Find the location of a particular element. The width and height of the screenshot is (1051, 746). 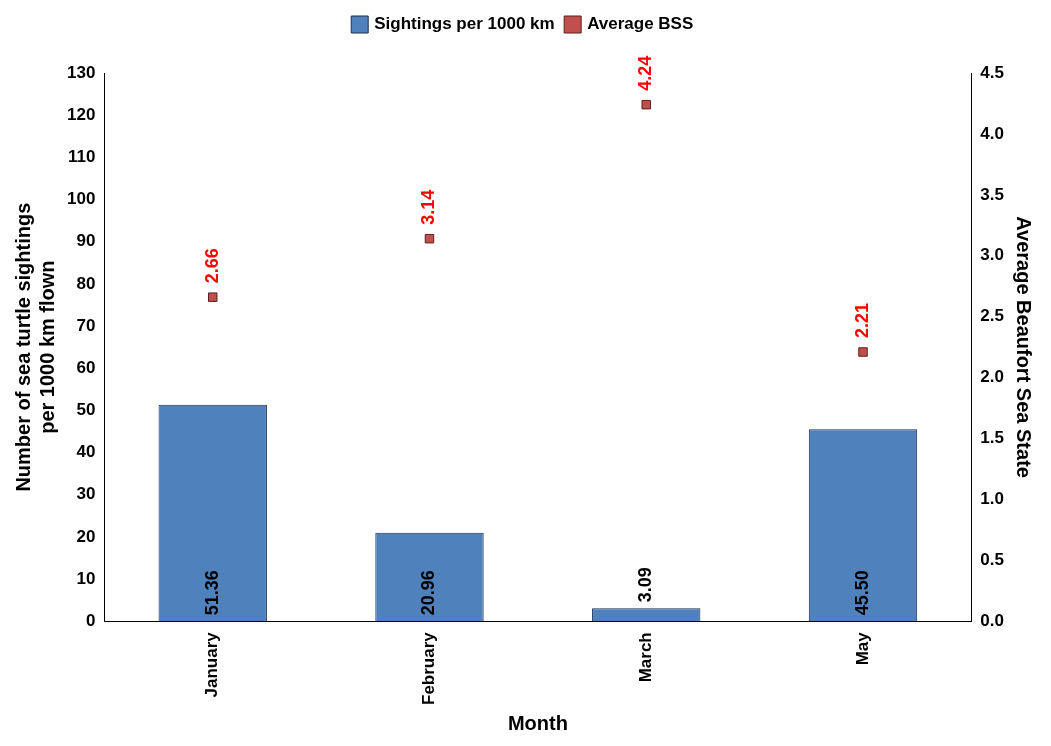

data-label: 2.66 is located at coordinates (211, 266).